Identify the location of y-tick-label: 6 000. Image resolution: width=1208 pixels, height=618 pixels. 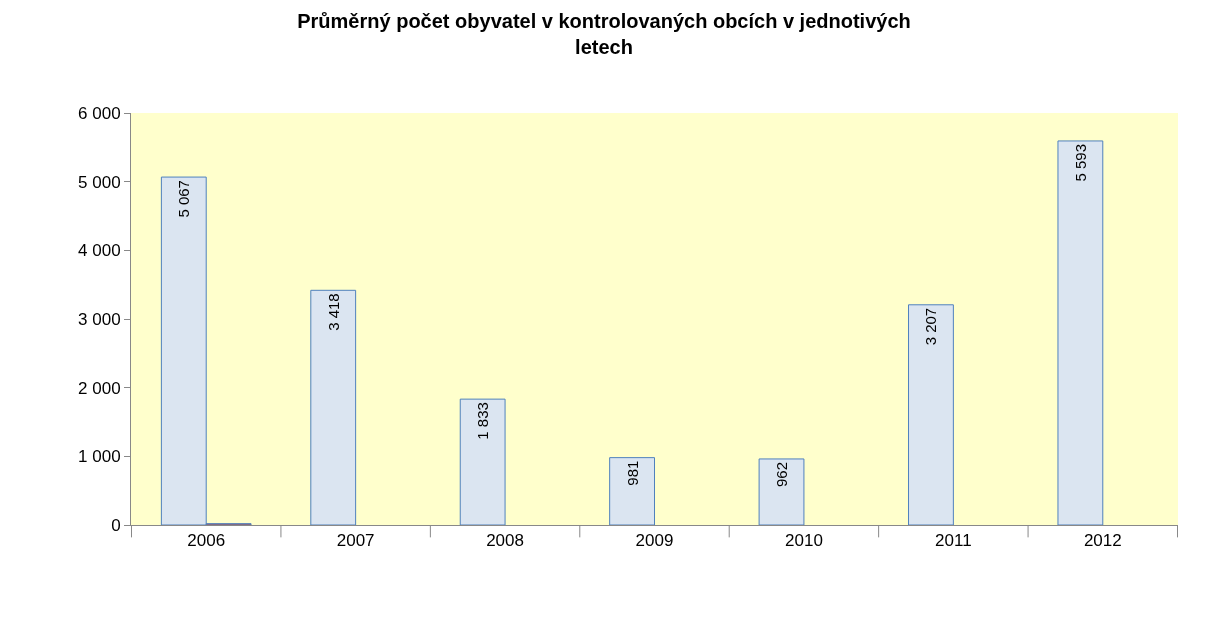
(99, 113).